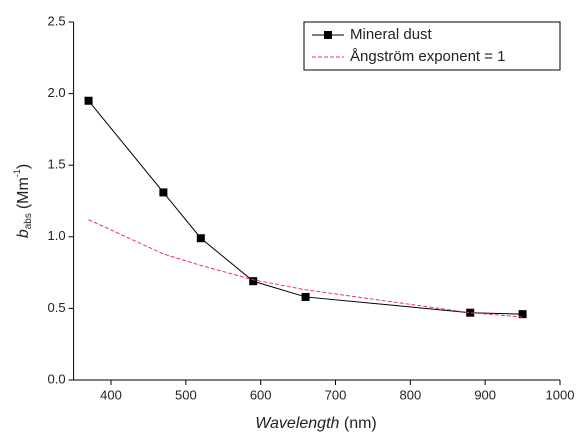 The width and height of the screenshot is (578, 435). I want to click on x-axis-label: Wavelength (nm), so click(316, 423).